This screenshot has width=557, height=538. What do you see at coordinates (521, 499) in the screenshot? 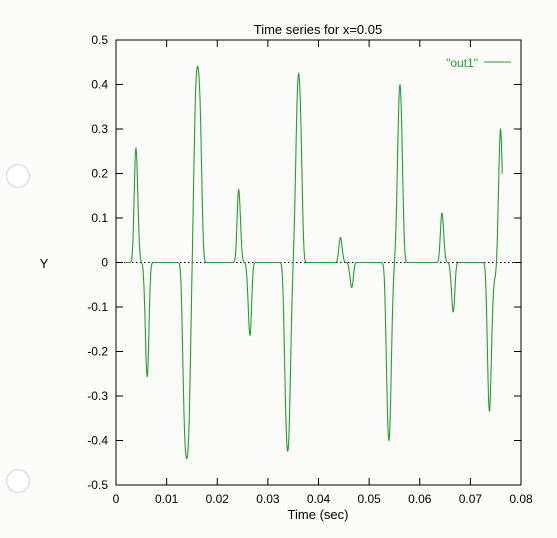
I see `x-tick-label: 0.08` at bounding box center [521, 499].